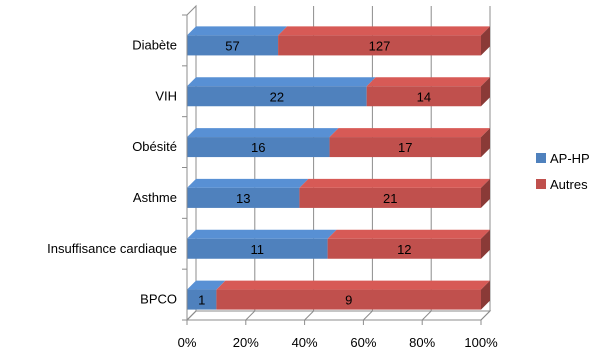 The image size is (613, 352). Describe the element at coordinates (246, 342) in the screenshot. I see `x-tick-label: 20%` at that location.